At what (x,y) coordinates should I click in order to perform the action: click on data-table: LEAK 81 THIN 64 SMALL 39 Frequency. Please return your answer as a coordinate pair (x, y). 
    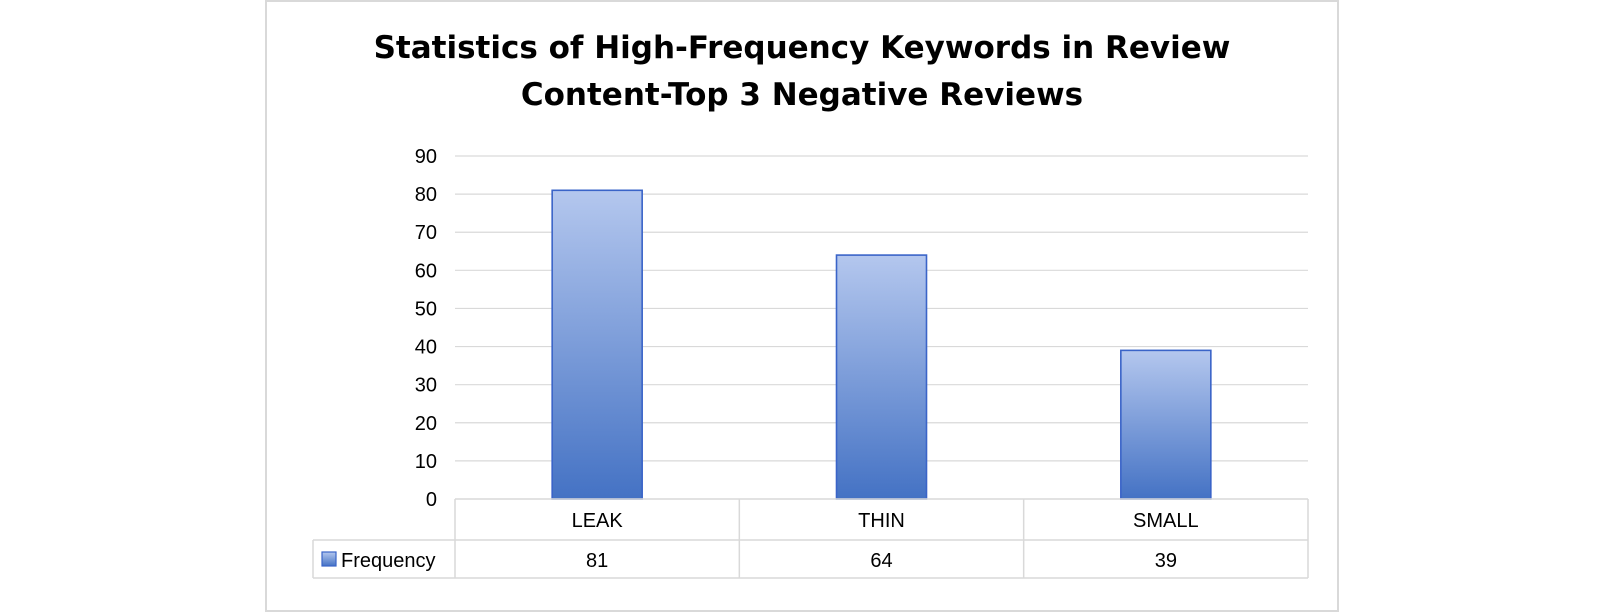
    Looking at the image, I should click on (810, 538).